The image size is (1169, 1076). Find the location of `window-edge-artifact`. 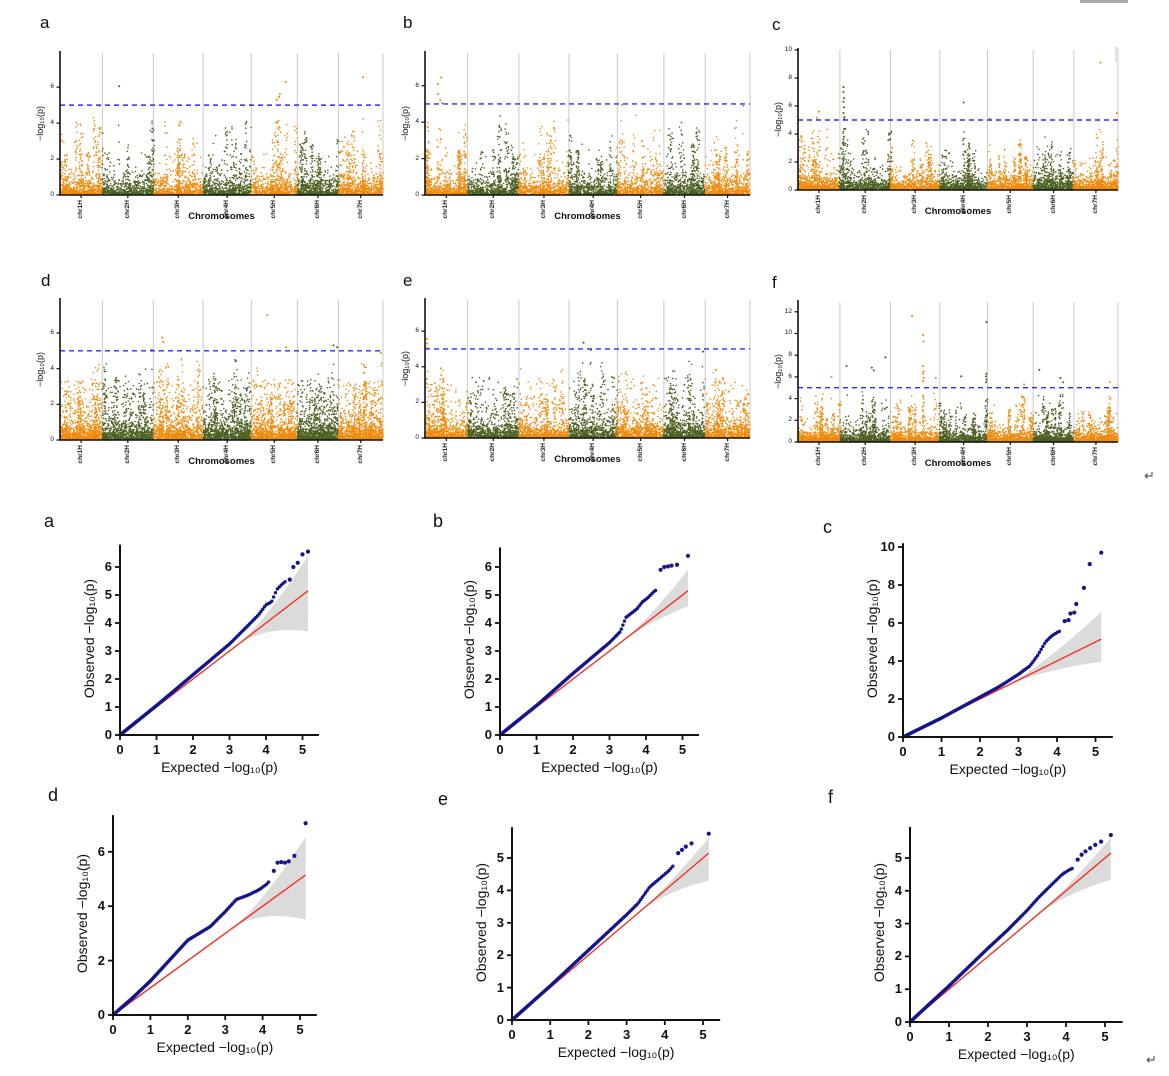

window-edge-artifact is located at coordinates (1104, 1).